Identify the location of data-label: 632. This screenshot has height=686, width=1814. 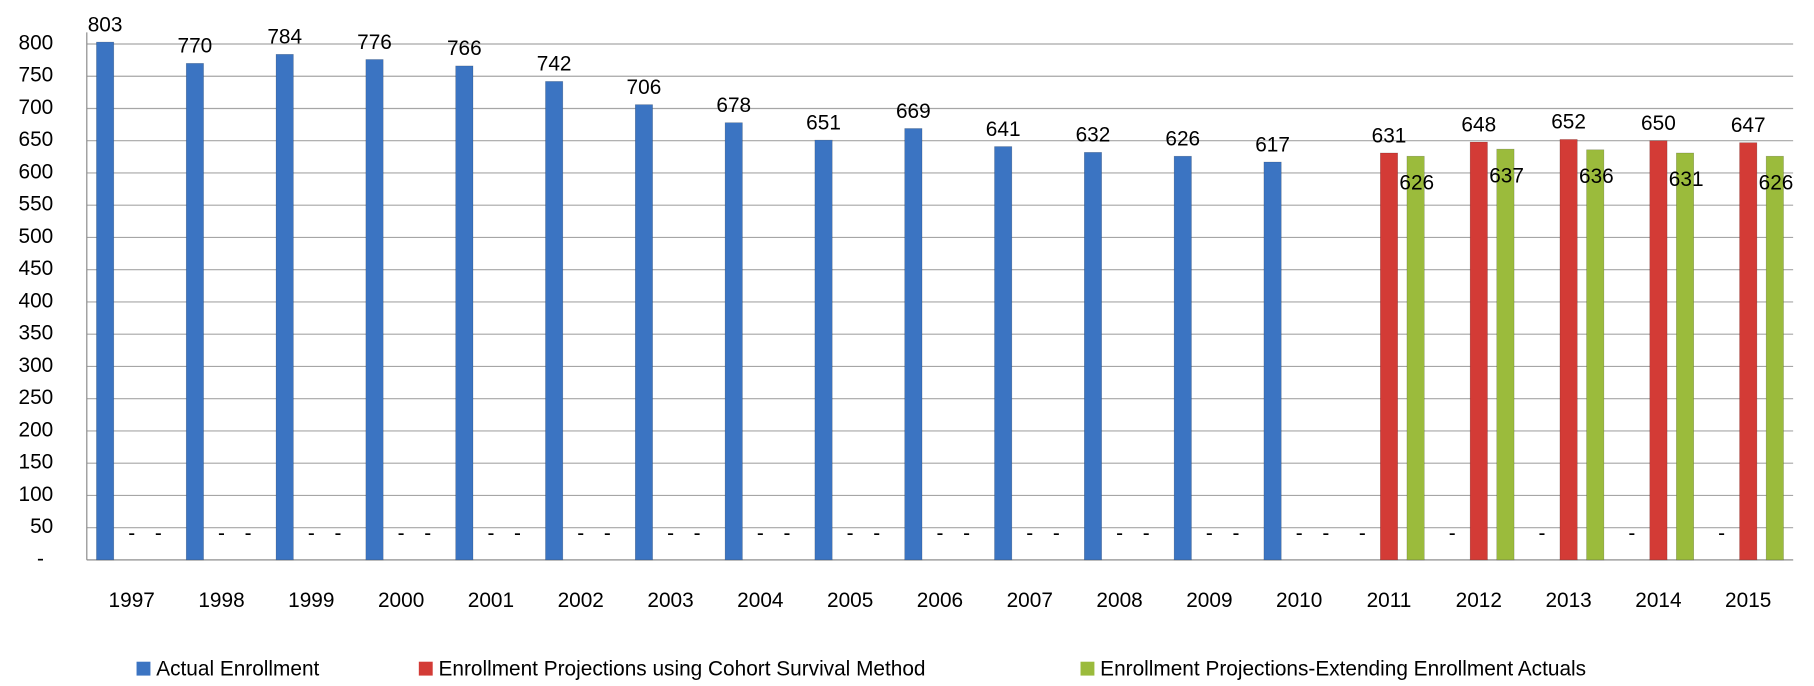
(1093, 135).